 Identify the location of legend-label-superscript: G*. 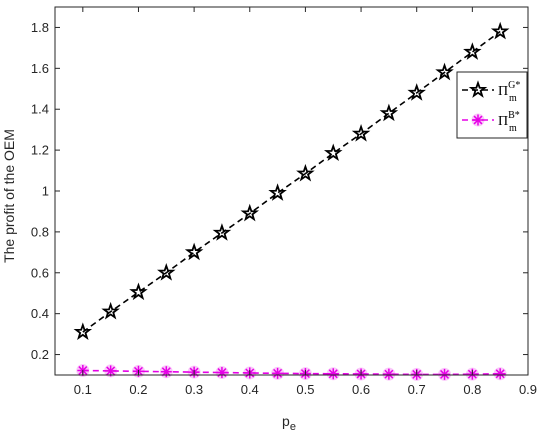
(514, 85).